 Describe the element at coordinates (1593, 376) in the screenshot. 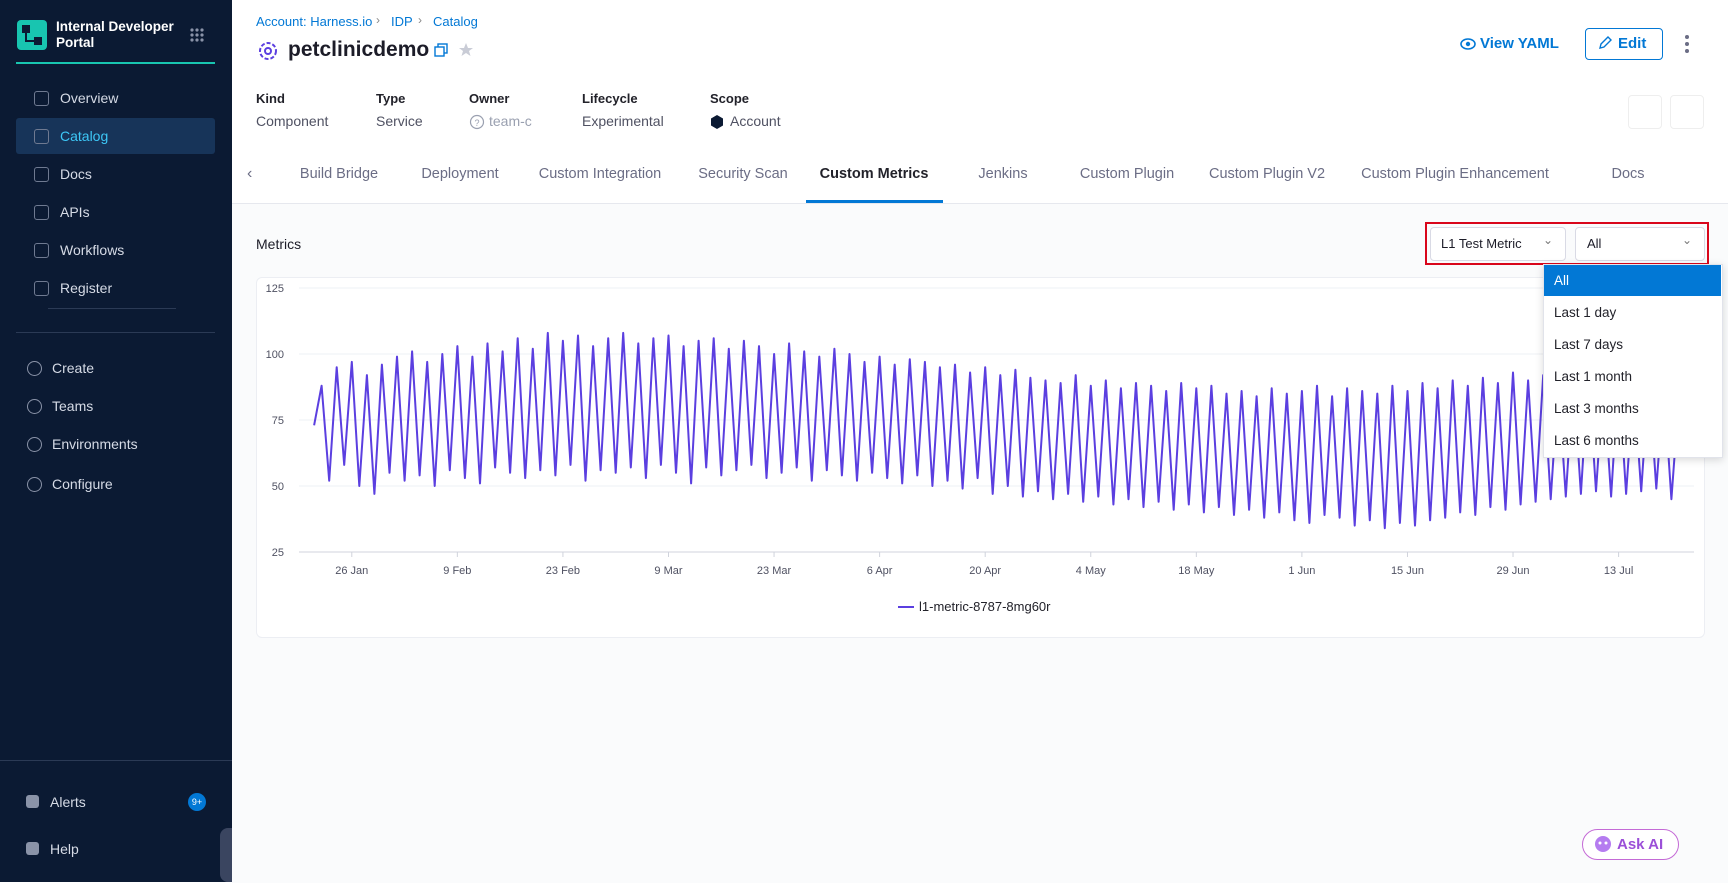

I see `range-option: Last 1 month` at that location.